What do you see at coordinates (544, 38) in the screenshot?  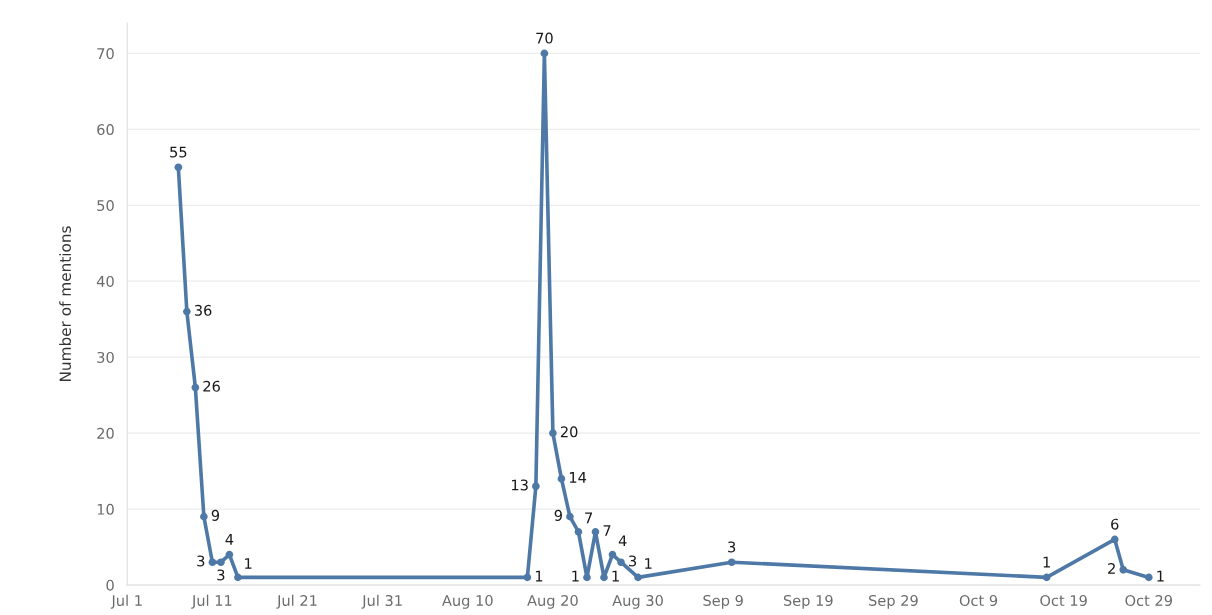 I see `data-label: 70` at bounding box center [544, 38].